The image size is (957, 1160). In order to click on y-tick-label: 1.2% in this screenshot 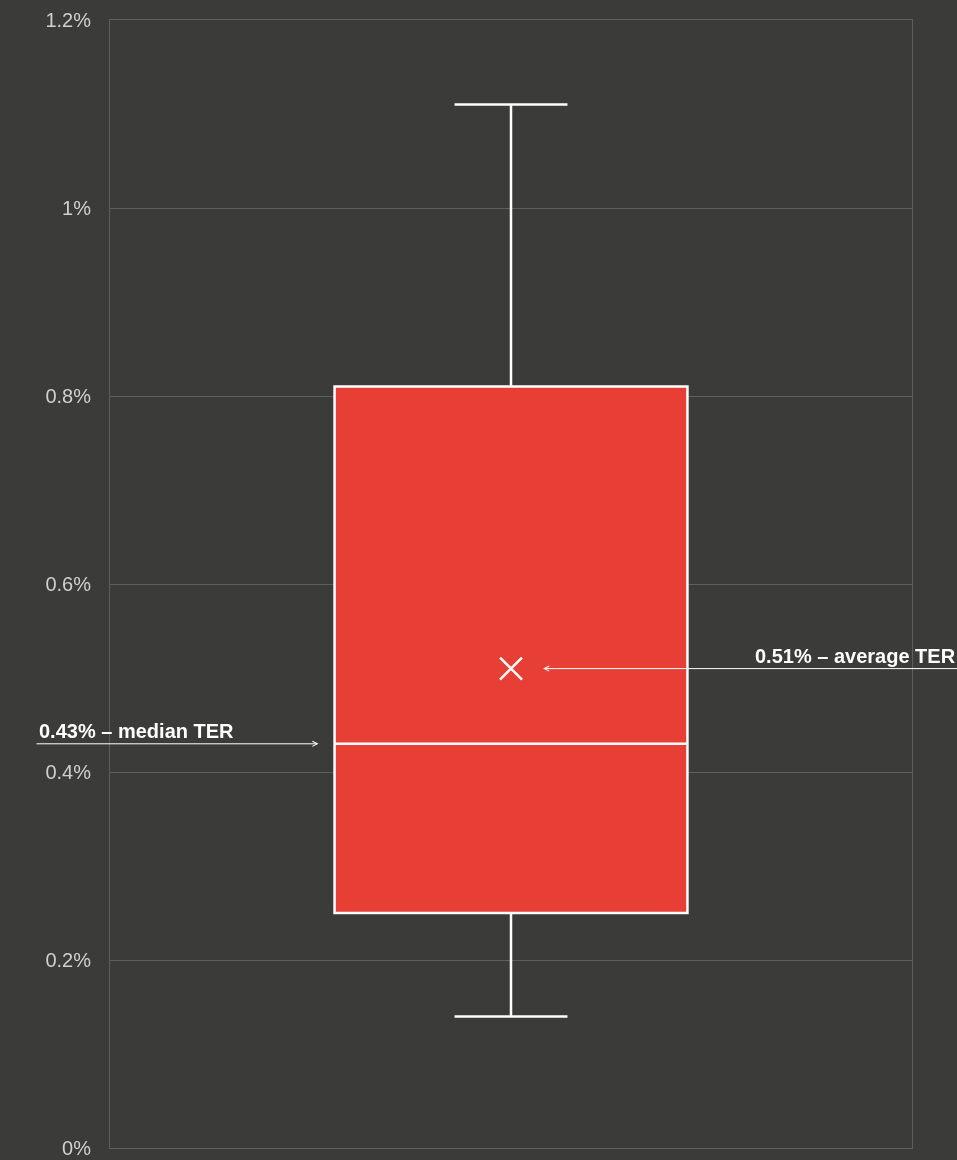, I will do `click(68, 20)`.